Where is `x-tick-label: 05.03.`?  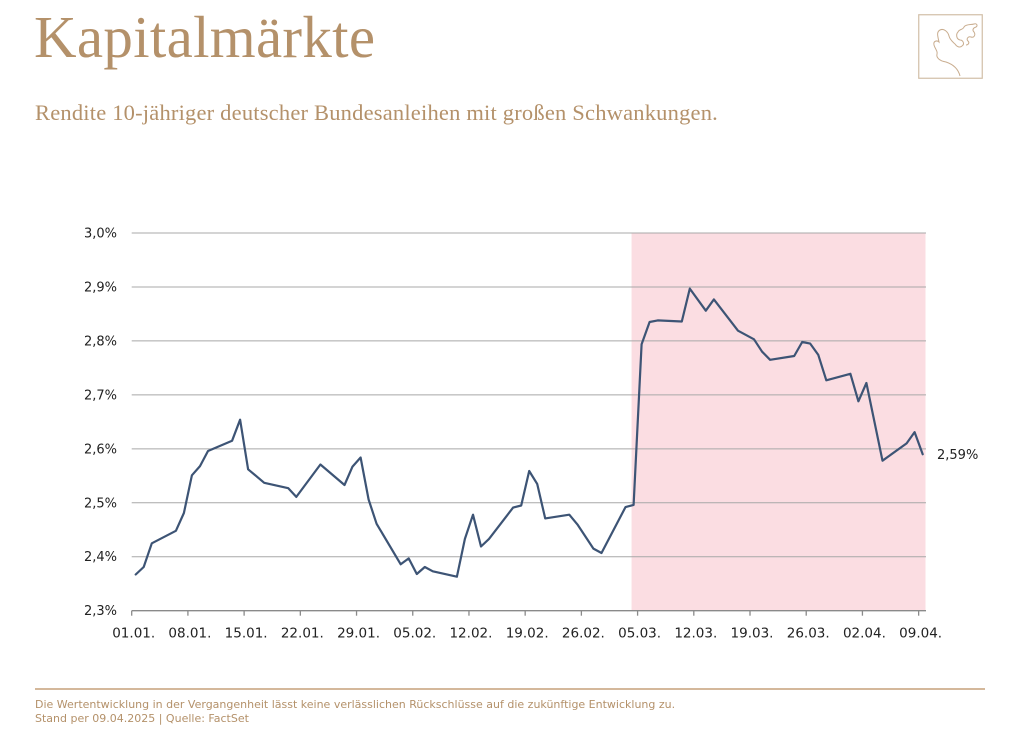
x-tick-label: 05.03. is located at coordinates (639, 634).